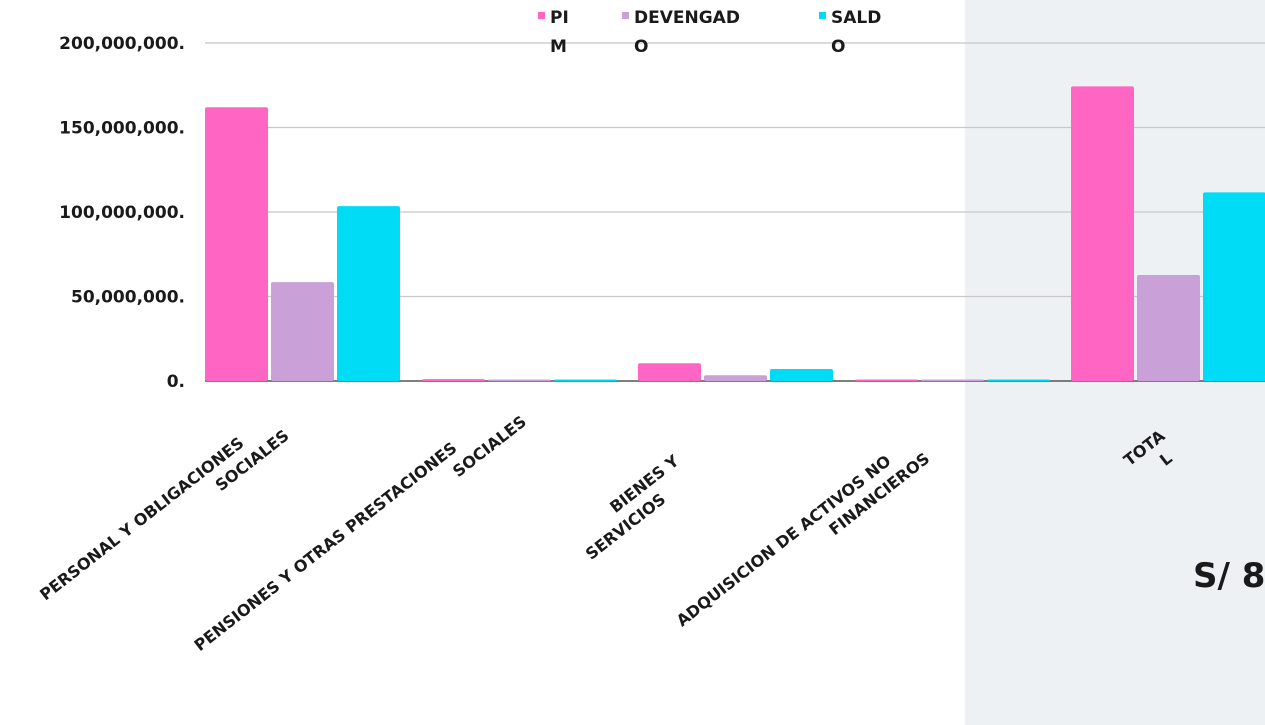 This screenshot has height=725, width=1265. What do you see at coordinates (559, 18) in the screenshot?
I see `legend-label: PI` at bounding box center [559, 18].